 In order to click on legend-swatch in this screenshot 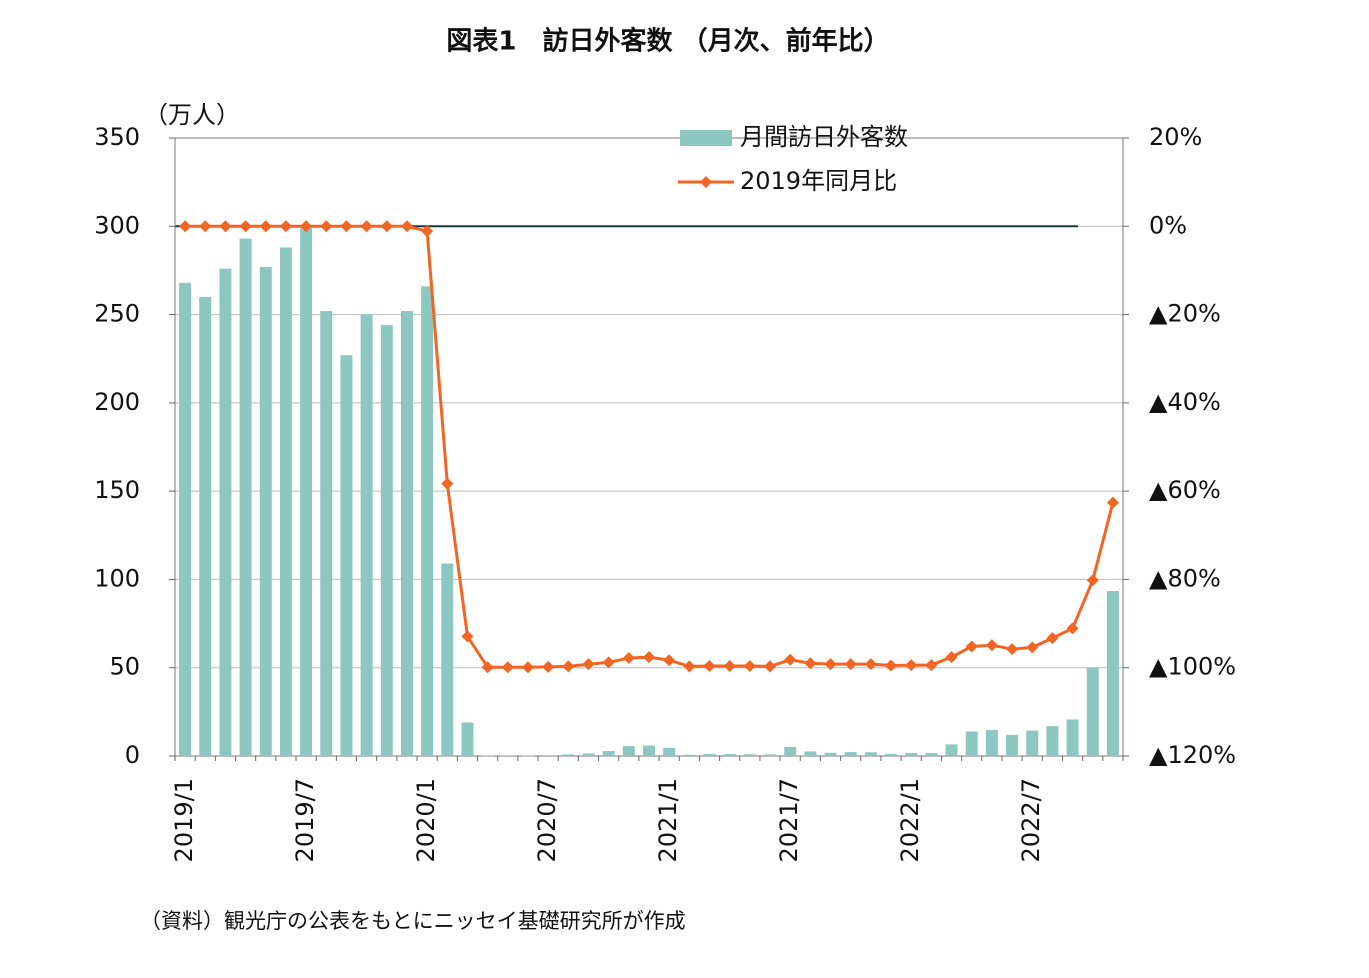, I will do `click(706, 182)`.